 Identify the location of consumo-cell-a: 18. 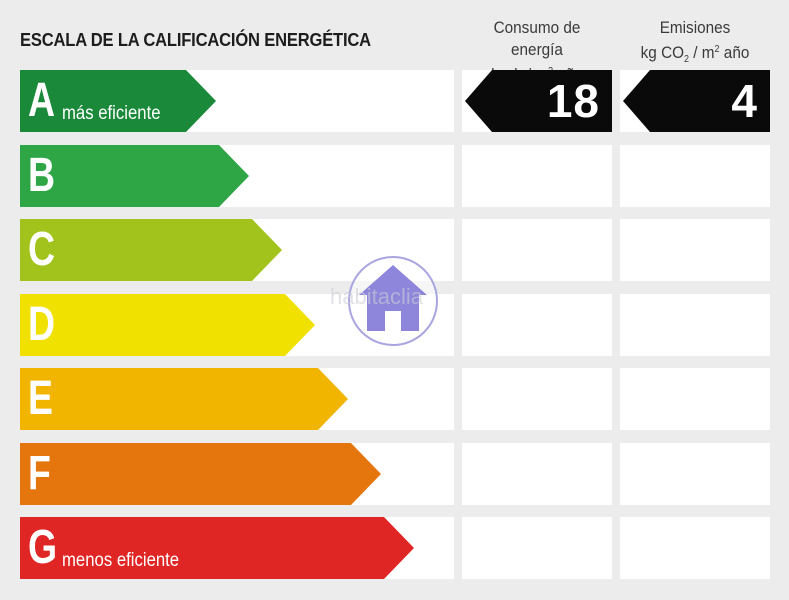
(537, 101).